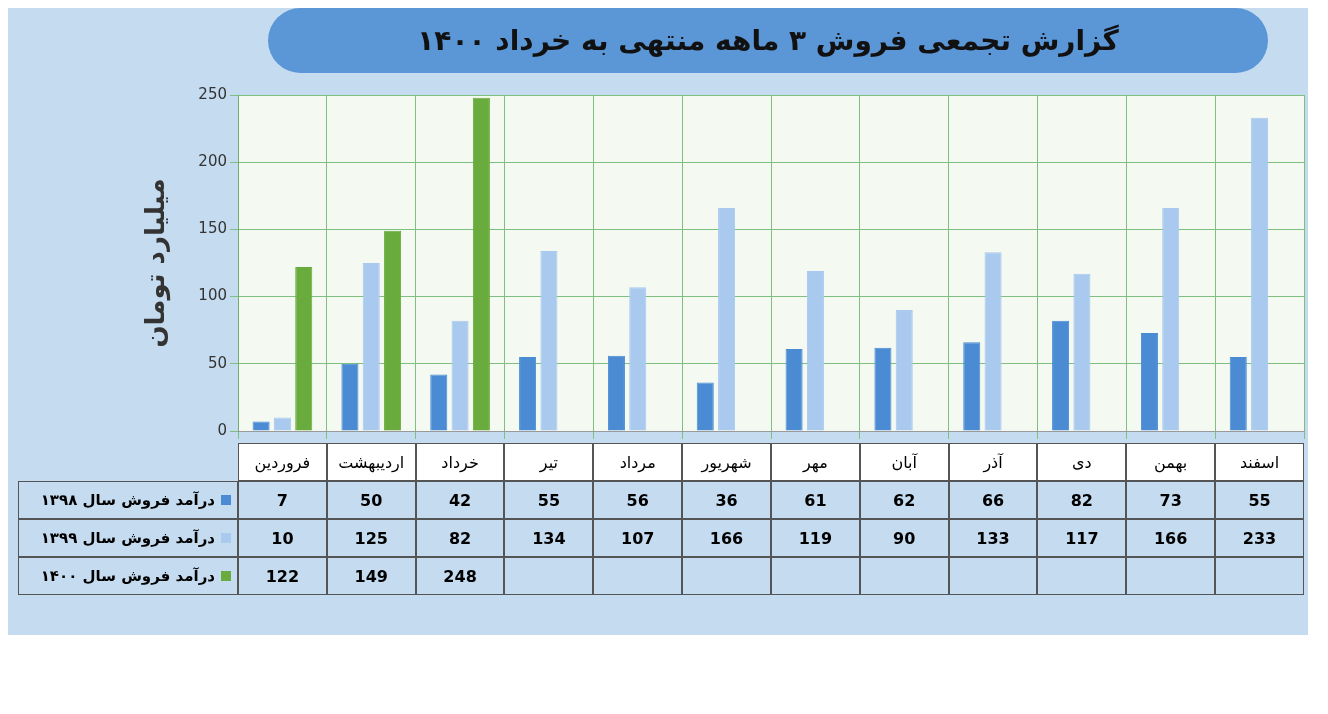 The width and height of the screenshot is (1328, 714). Describe the element at coordinates (904, 500) in the screenshot. I see `data-label: 62` at that location.